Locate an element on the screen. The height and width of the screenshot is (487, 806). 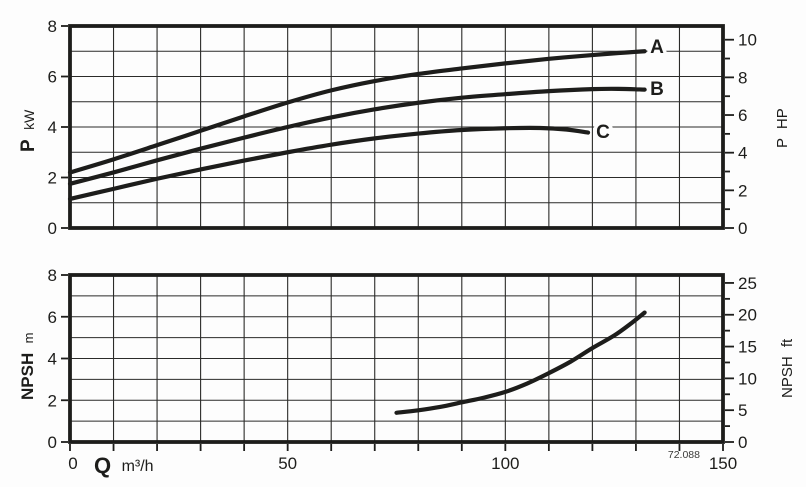
figure-code: 72.088 is located at coordinates (684, 455).